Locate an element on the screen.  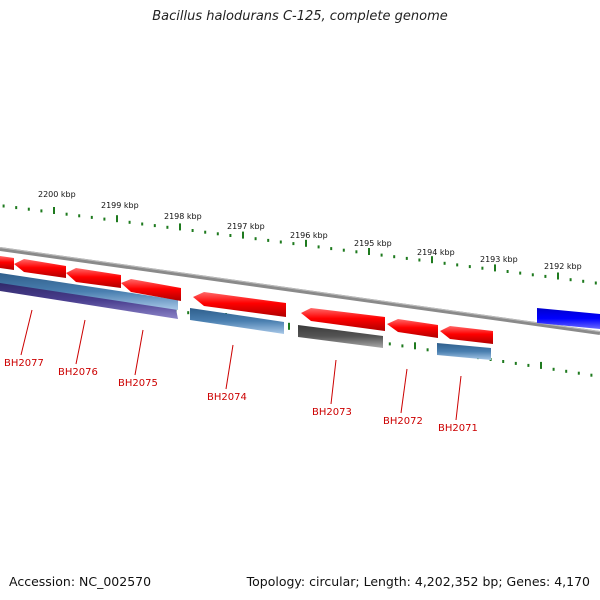
kbp-label: 2195 kbp is located at coordinates (373, 243).